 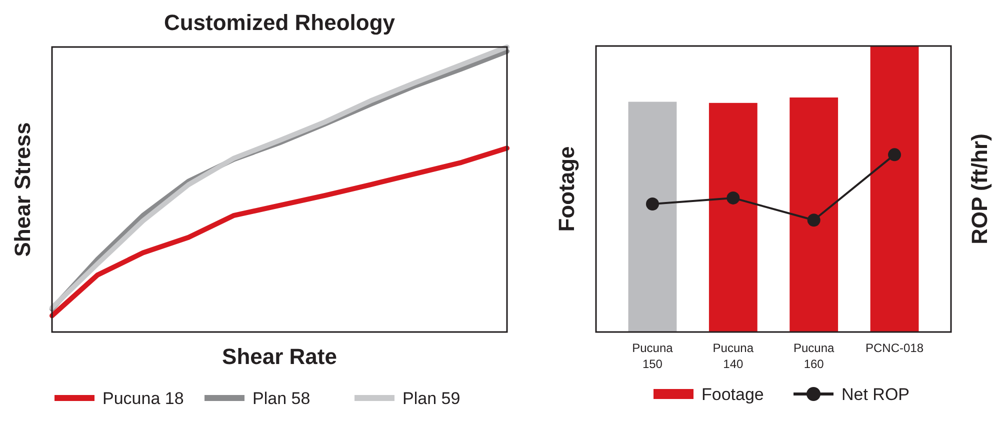 I want to click on x-axis-title: Shear Rate, so click(x=279, y=356).